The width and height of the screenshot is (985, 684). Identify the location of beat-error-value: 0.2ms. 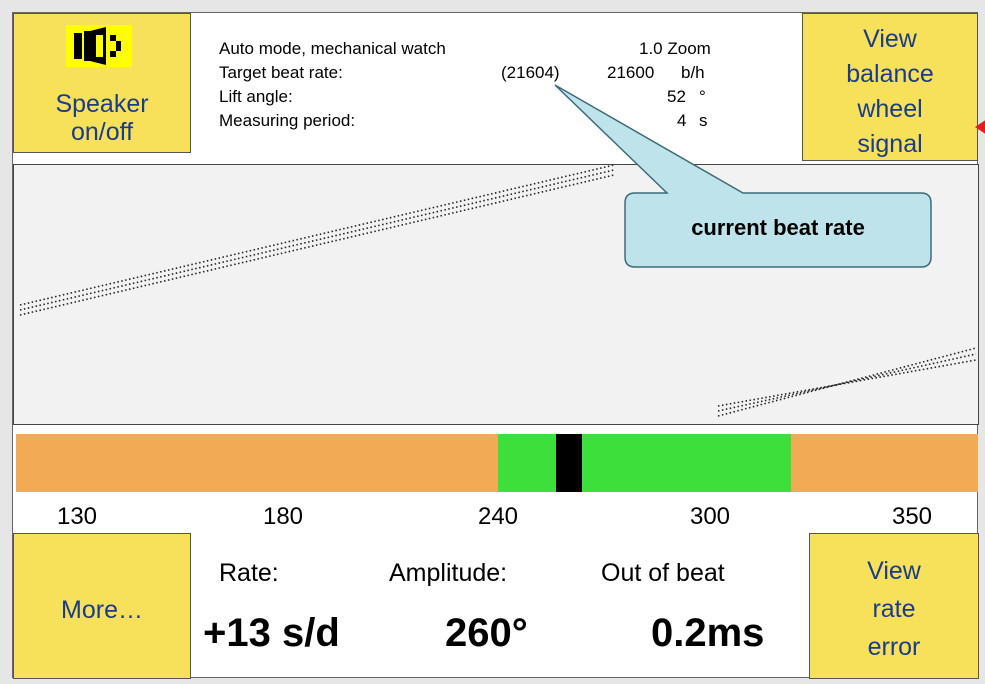
(708, 633).